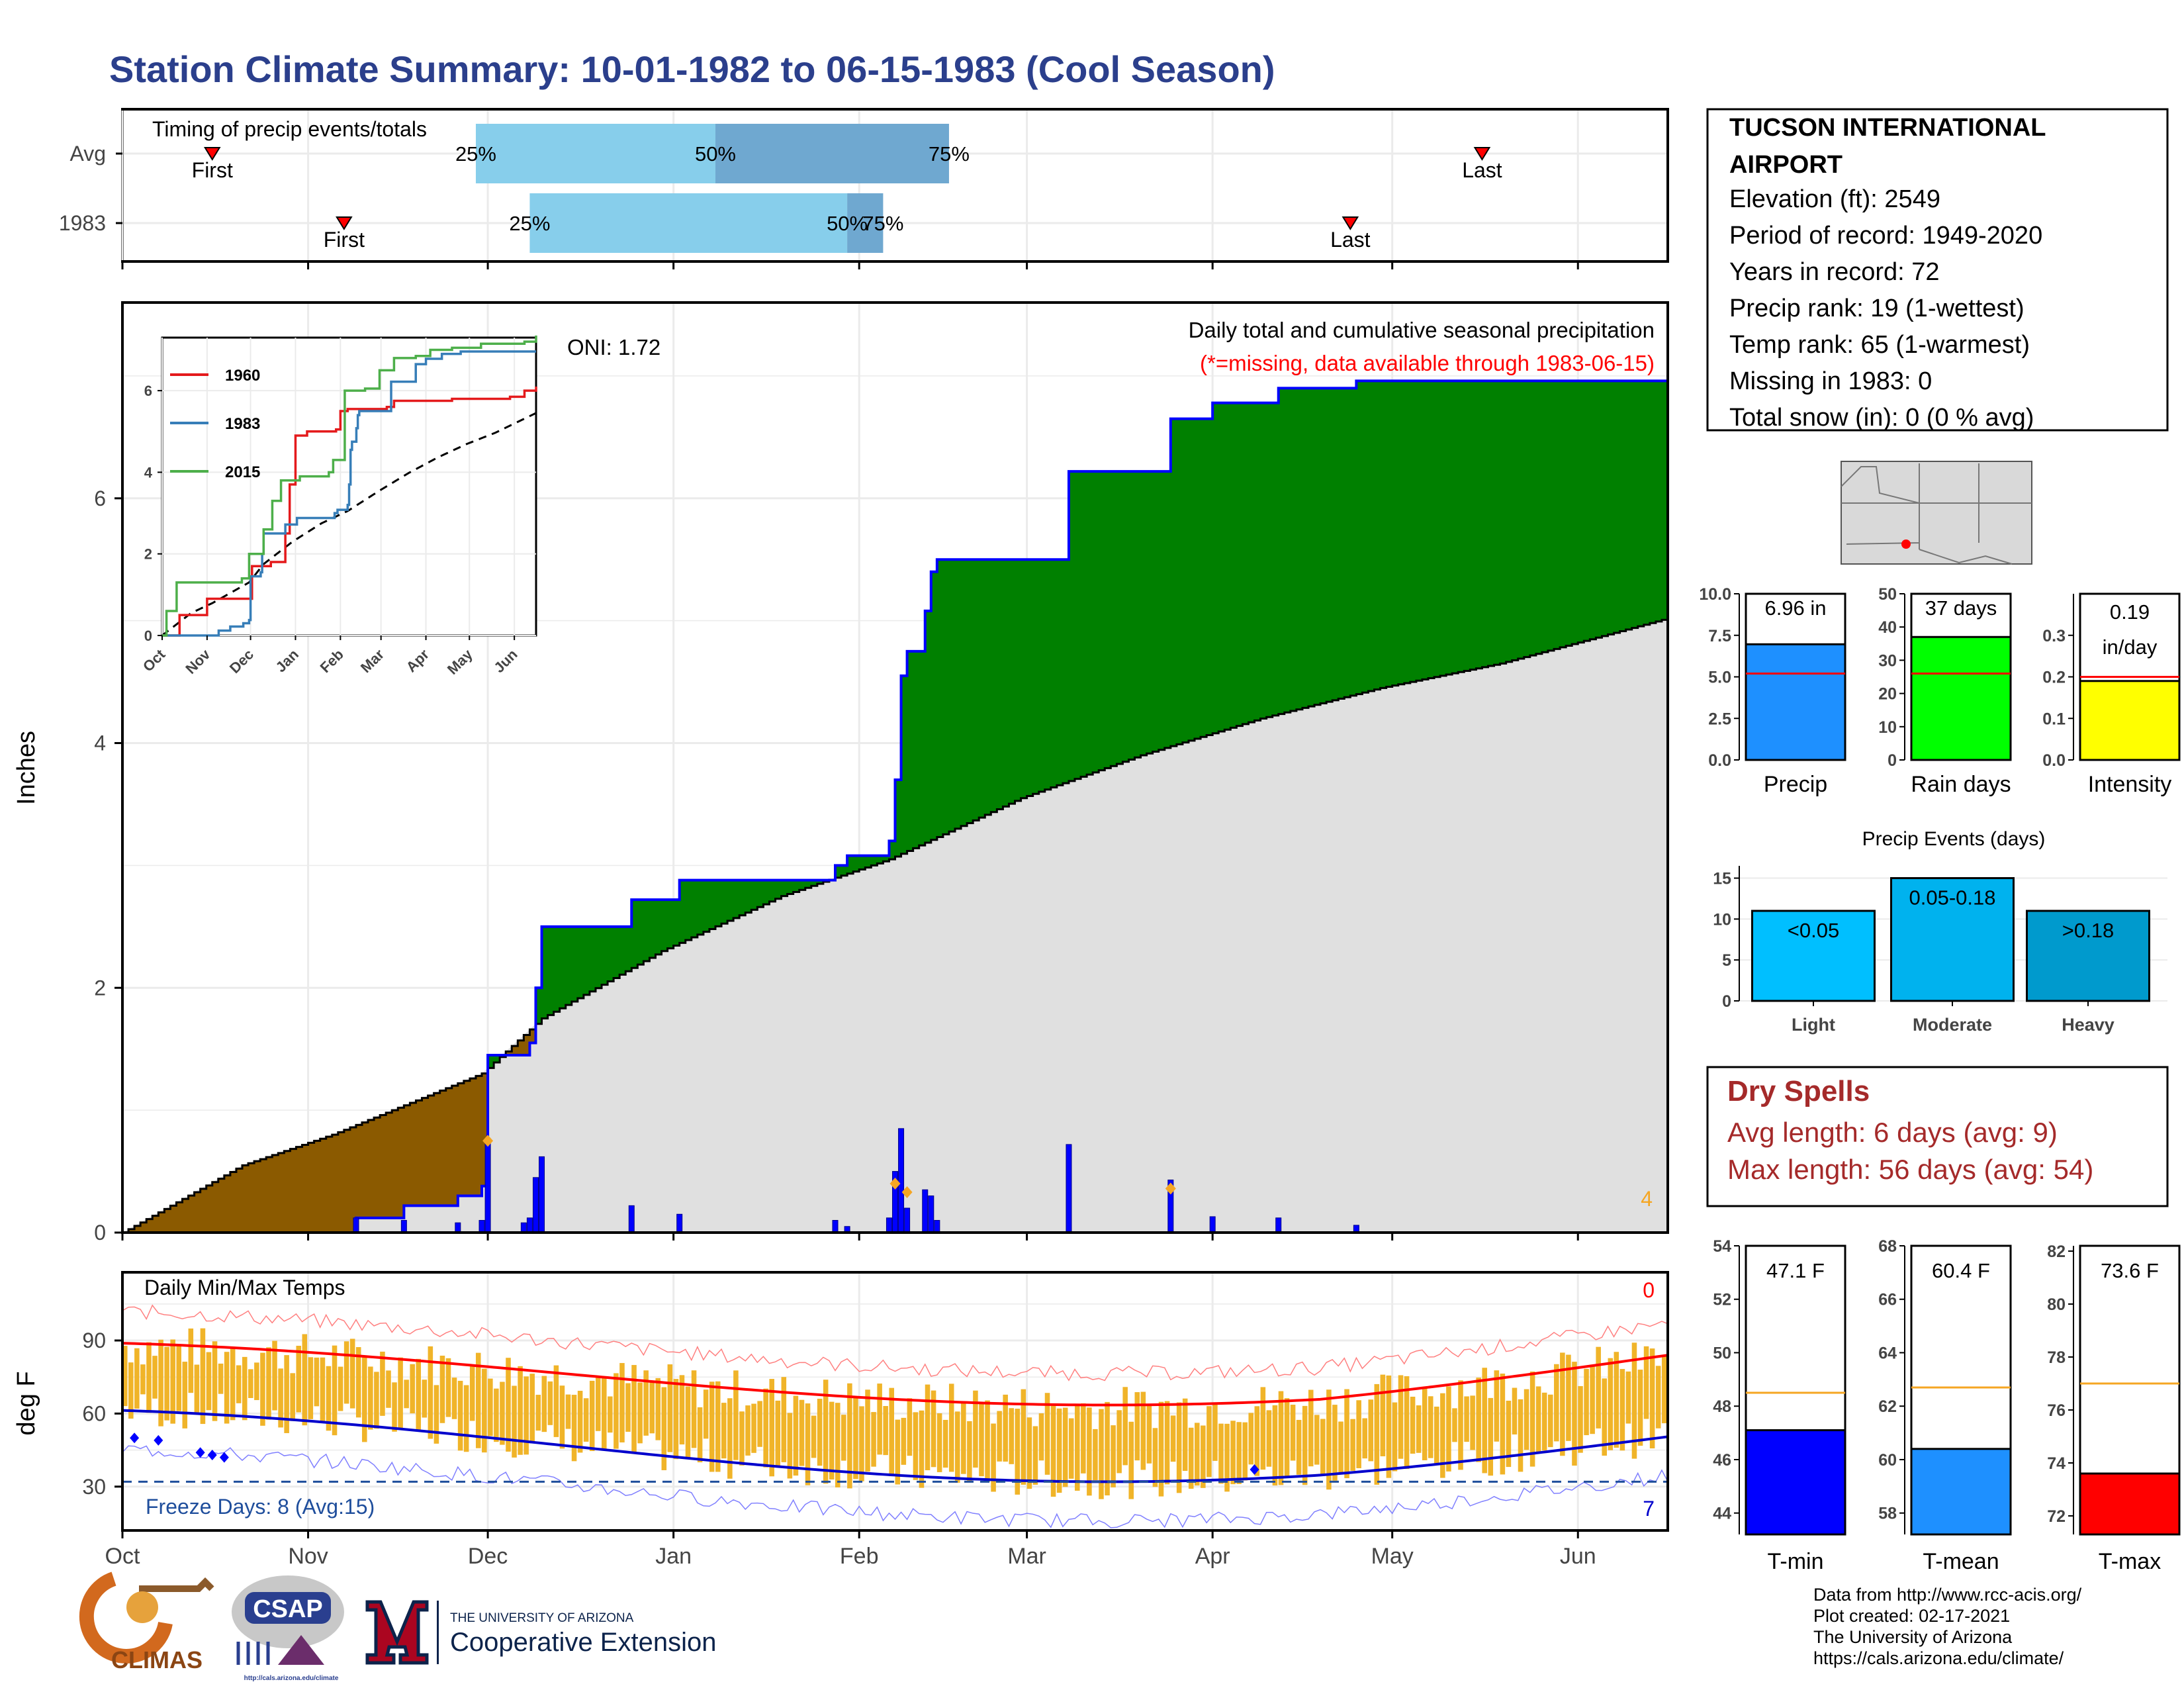  Describe the element at coordinates (308, 1556) in the screenshot. I see `month-label: Nov` at that location.